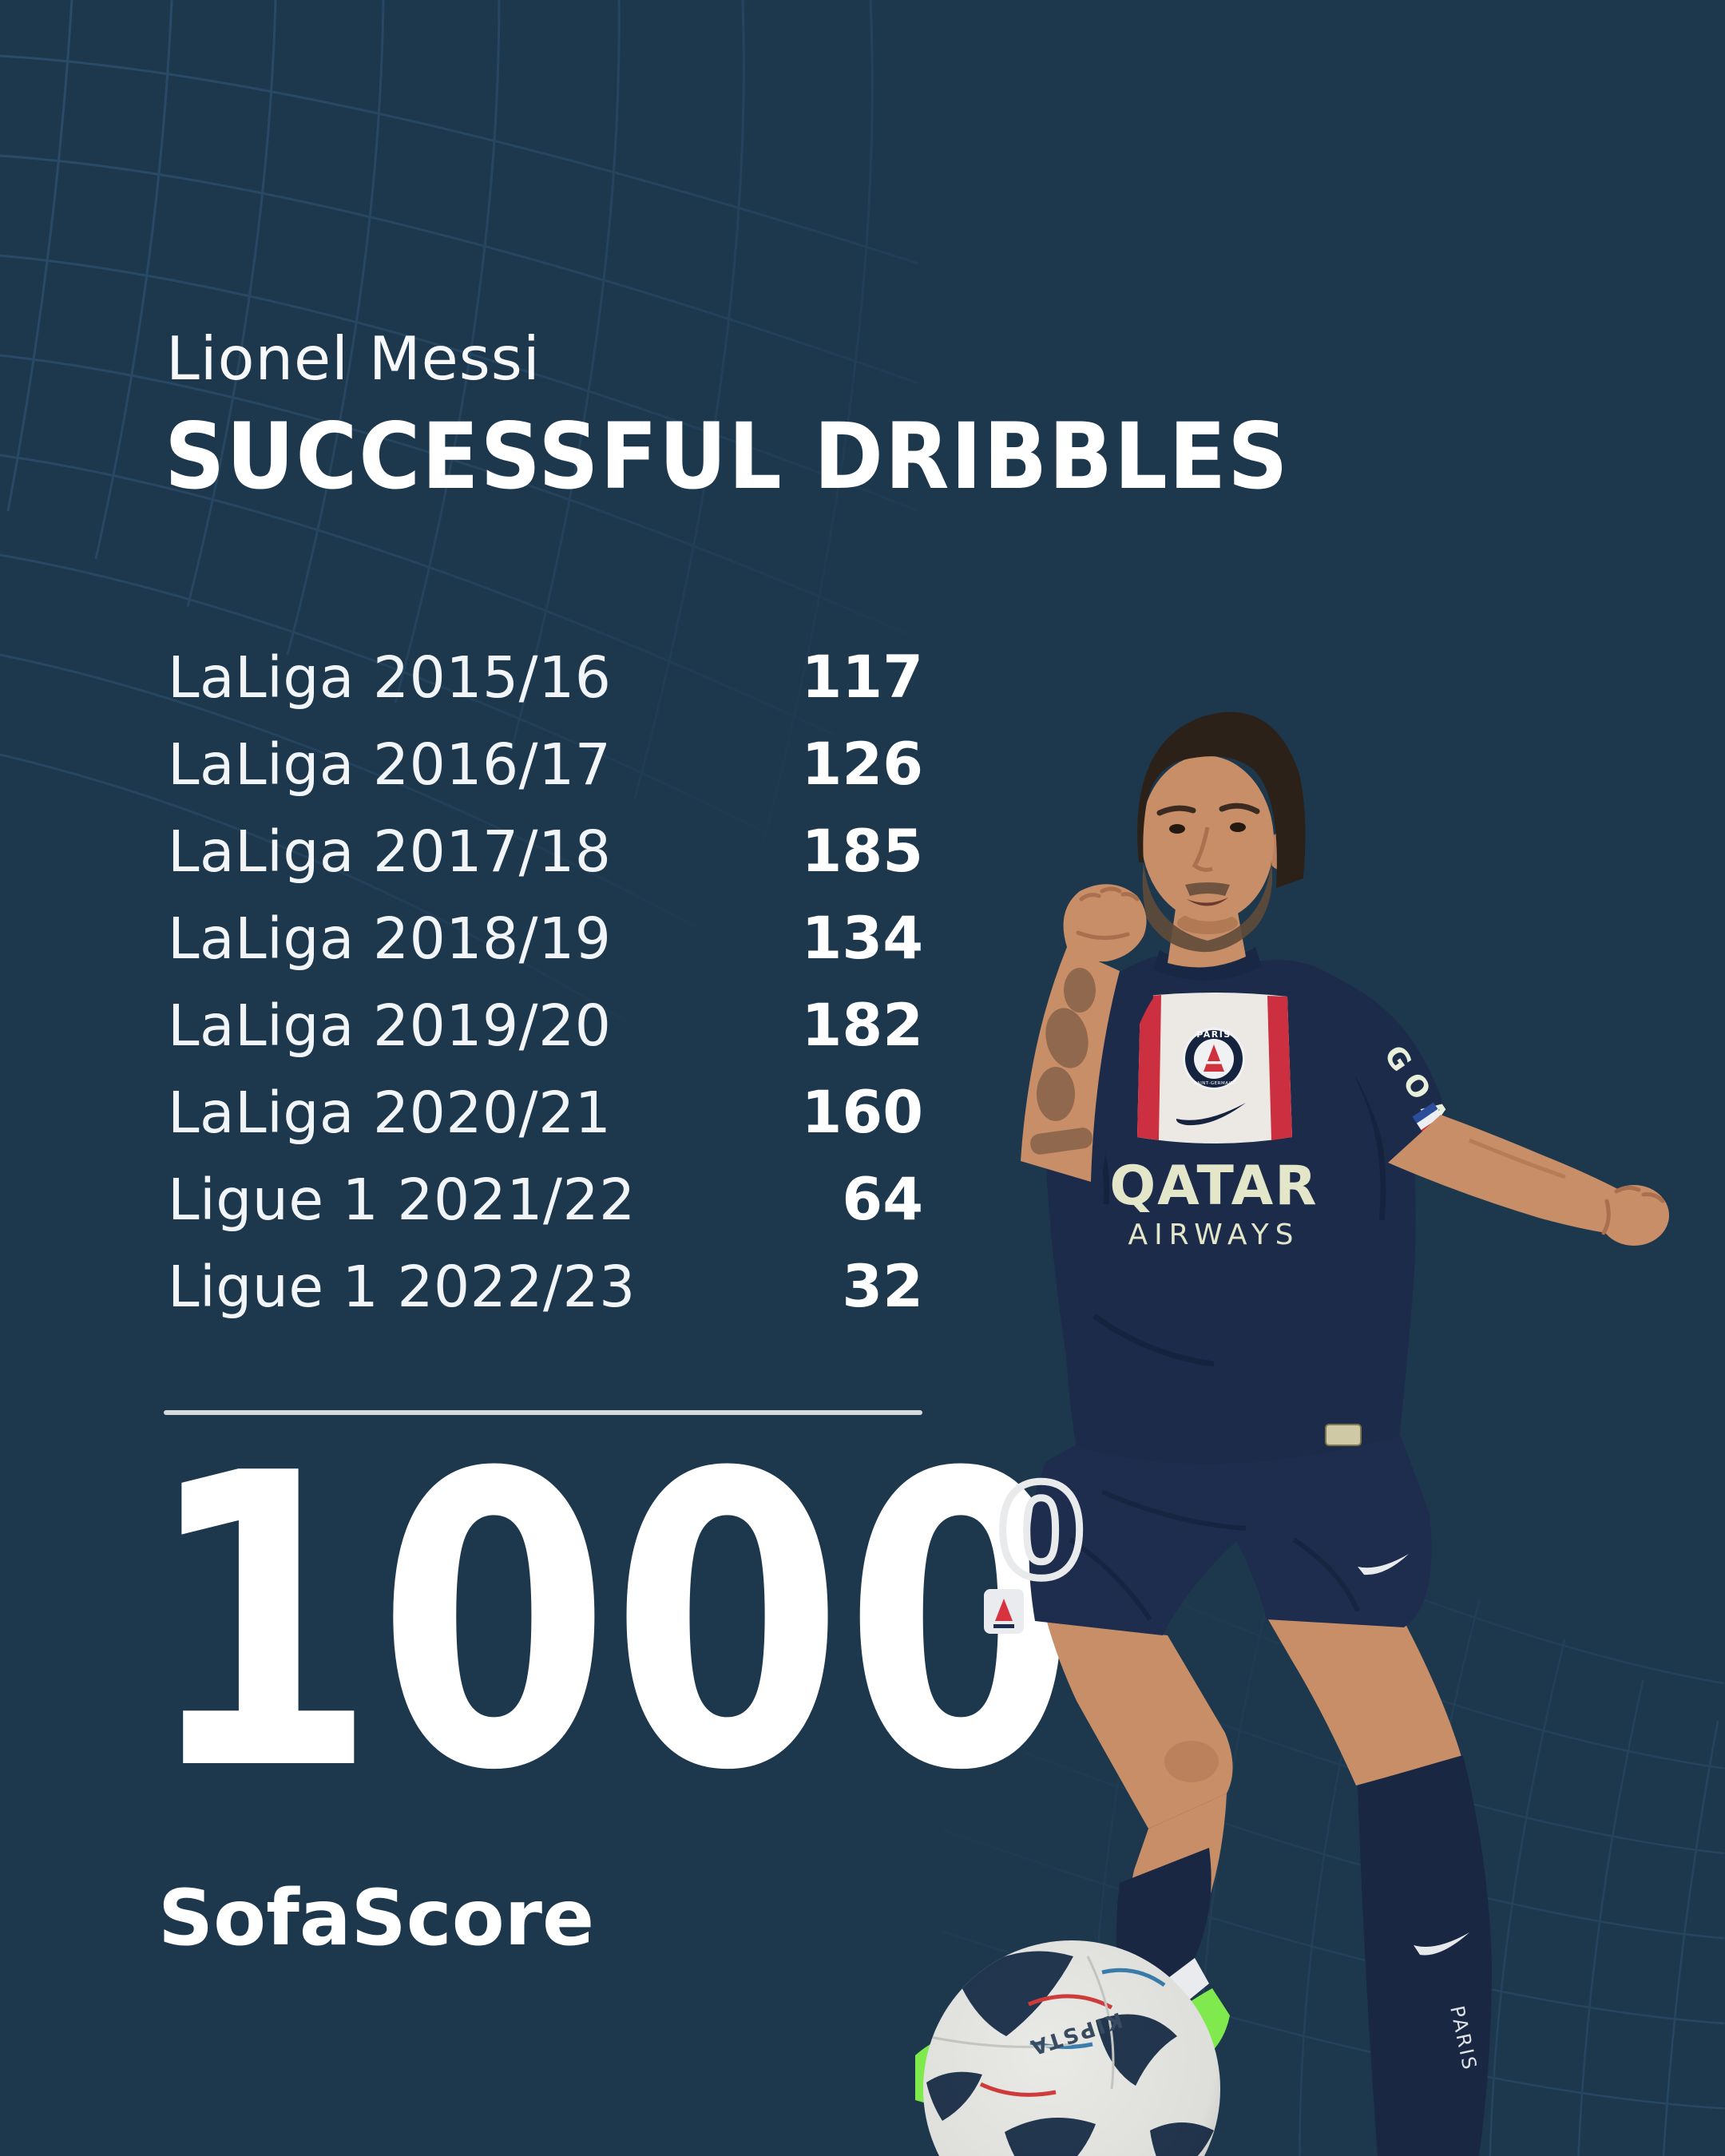  I want to click on raised-hand, so click(1105, 923).